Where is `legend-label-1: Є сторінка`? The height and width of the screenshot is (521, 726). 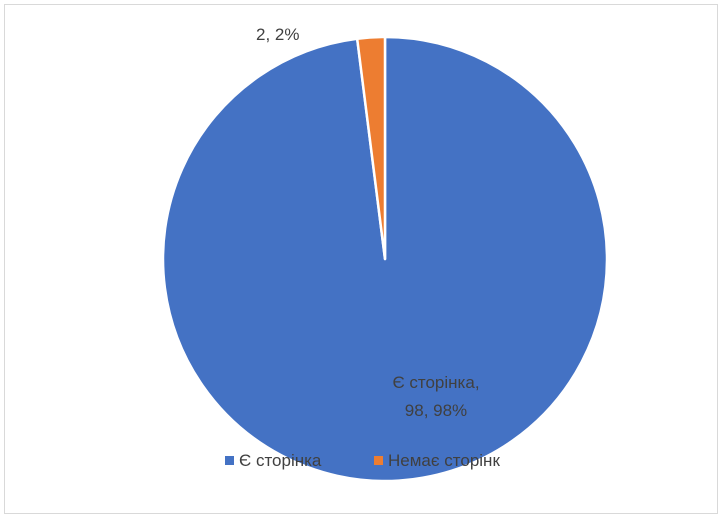 legend-label-1: Є сторінка is located at coordinates (280, 460).